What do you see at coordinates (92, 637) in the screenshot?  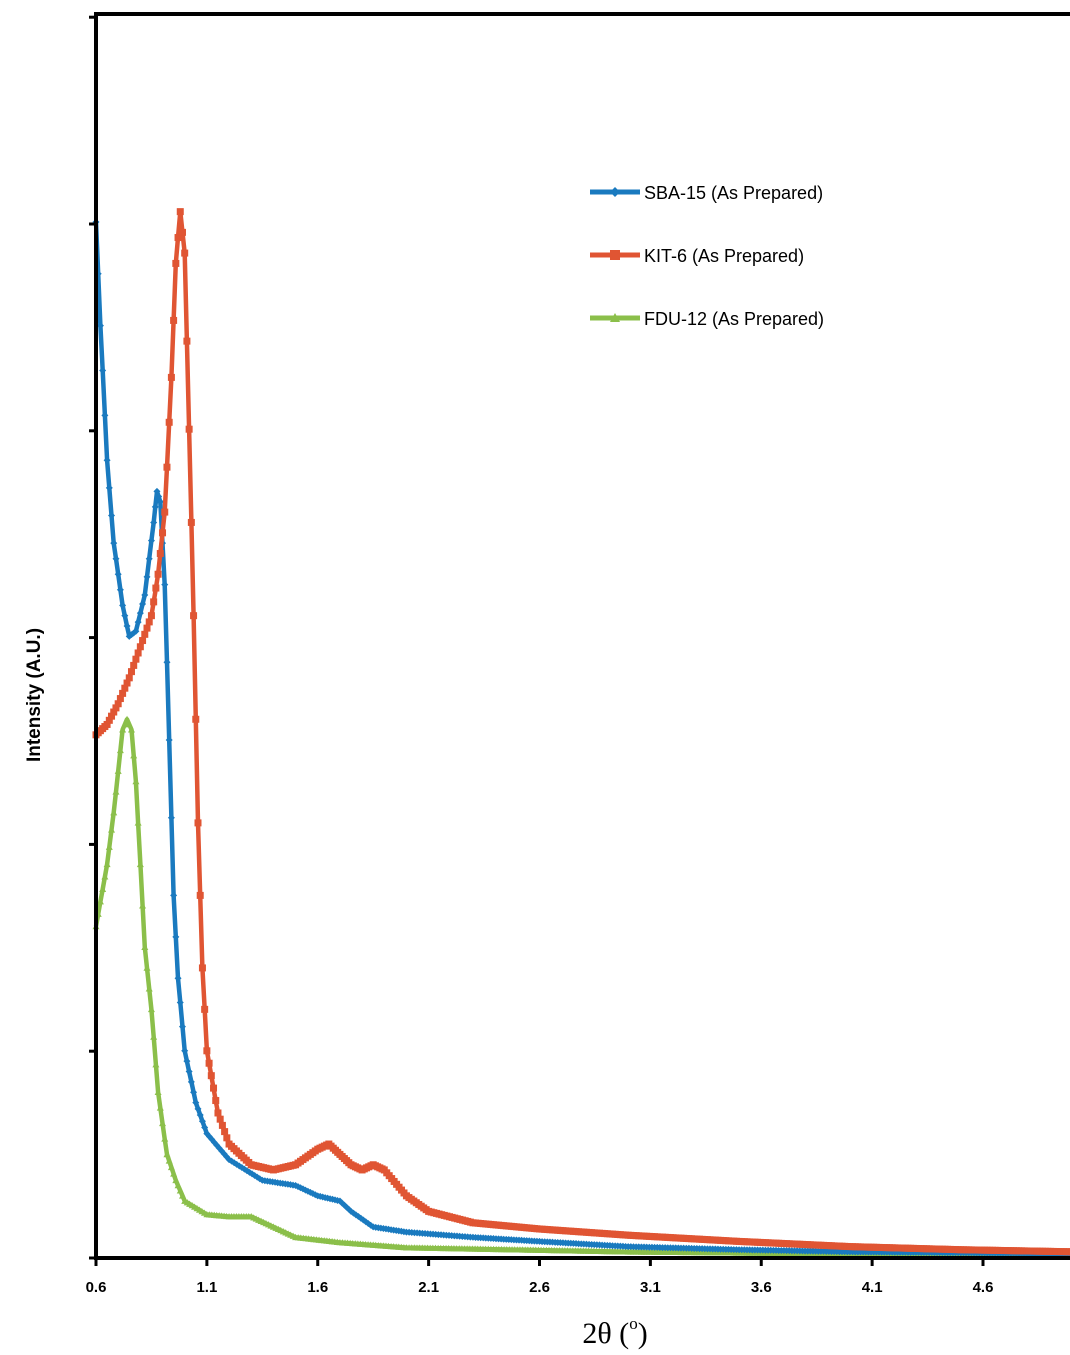 I see `y-ticks` at bounding box center [92, 637].